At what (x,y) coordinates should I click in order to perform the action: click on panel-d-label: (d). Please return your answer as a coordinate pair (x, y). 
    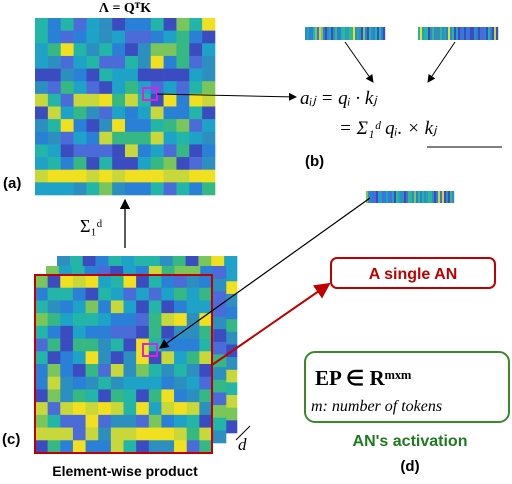
    Looking at the image, I should click on (409, 466).